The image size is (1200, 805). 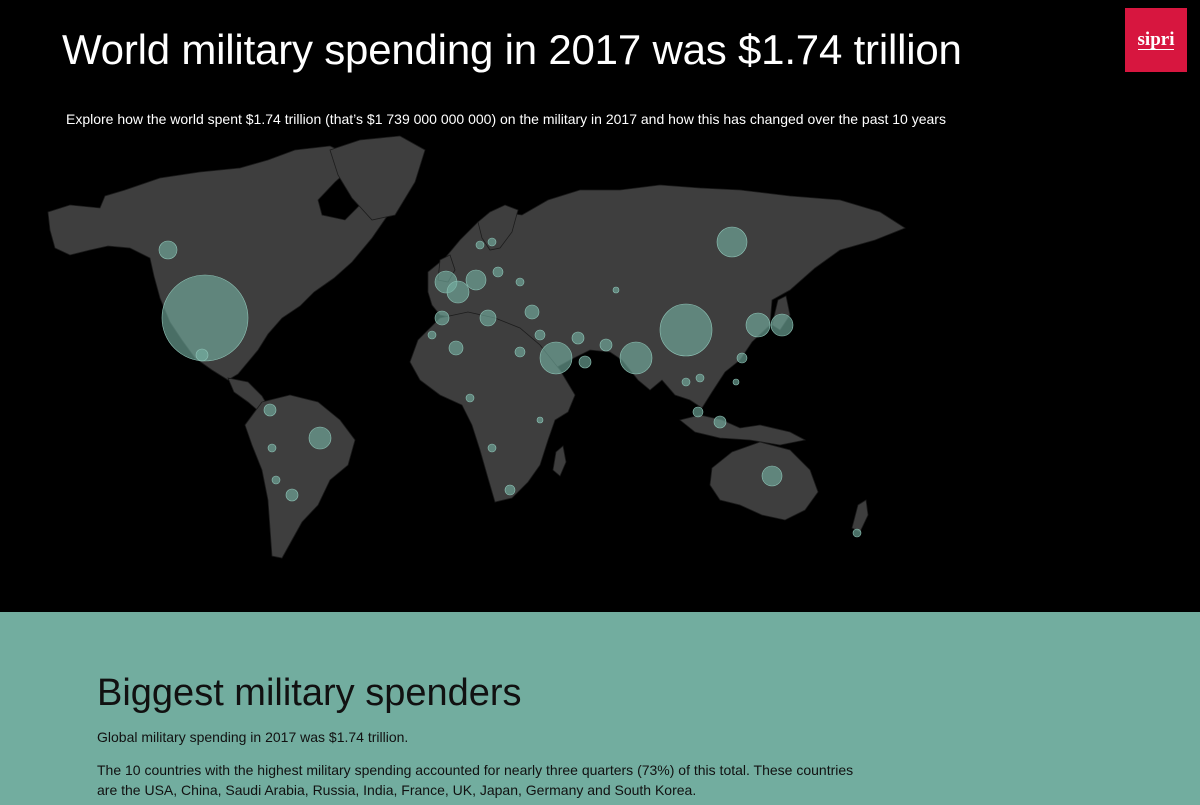 What do you see at coordinates (510, 490) in the screenshot?
I see `bubble-south-africa` at bounding box center [510, 490].